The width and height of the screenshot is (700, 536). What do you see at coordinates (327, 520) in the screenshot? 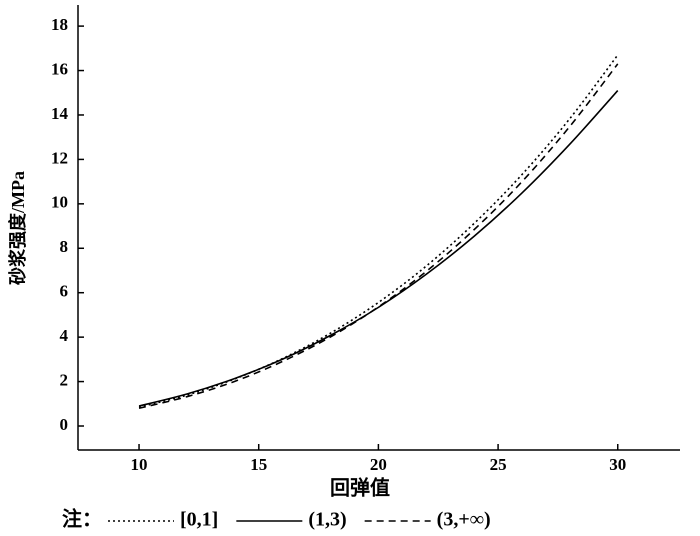
I see `legend-label: (1,3)` at bounding box center [327, 520].